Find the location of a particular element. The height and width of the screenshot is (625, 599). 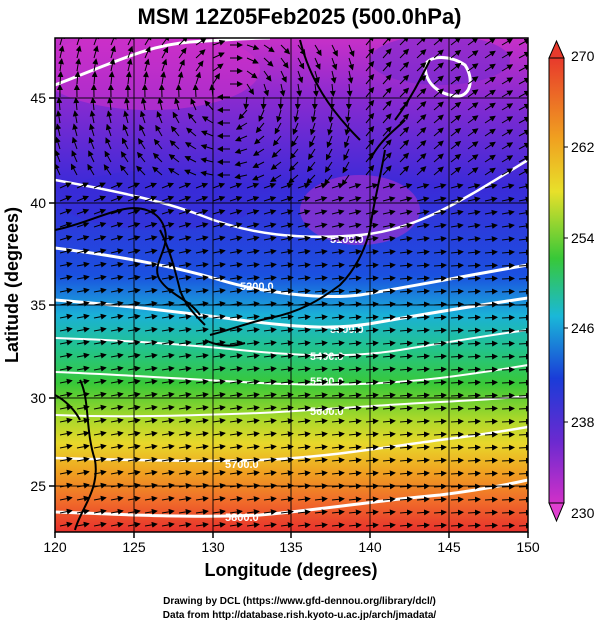

x-axis-label: Longitude (degrees) is located at coordinates (290, 570).